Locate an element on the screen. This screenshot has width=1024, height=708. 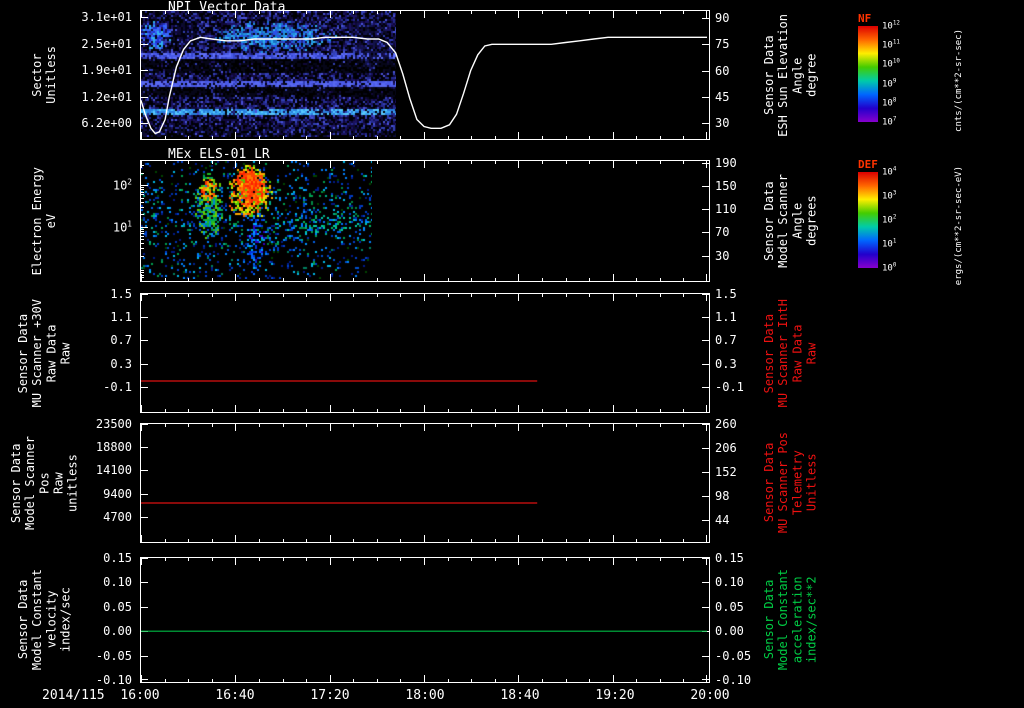
y-left-tick-labels: 23500 18800 14100 9400 4700 is located at coordinates (109, 480).